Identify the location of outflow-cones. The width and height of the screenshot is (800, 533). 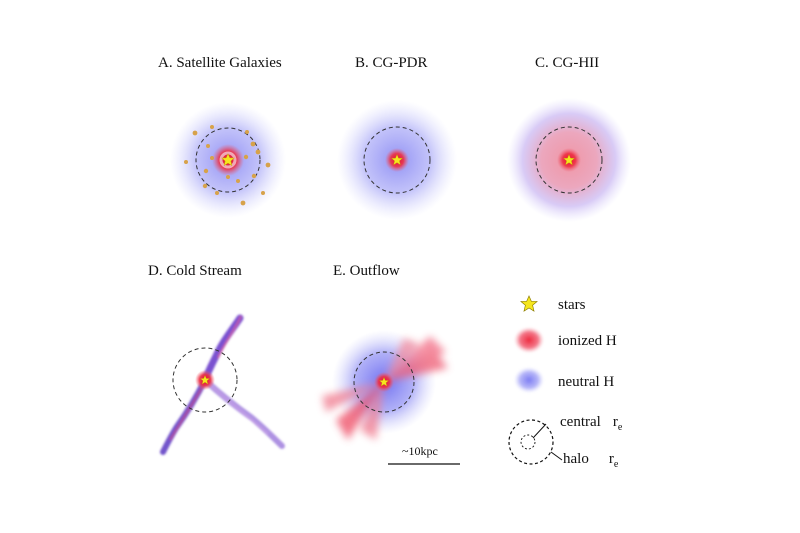
(385, 388).